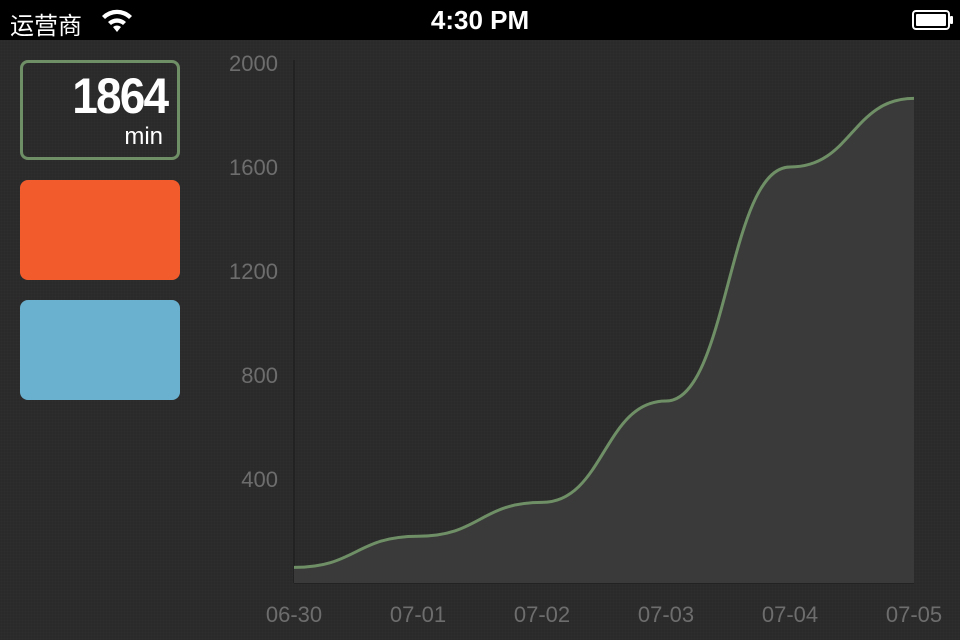 The height and width of the screenshot is (640, 960). Describe the element at coordinates (120, 96) in the screenshot. I see `total-minutes-value: 1864` at that location.